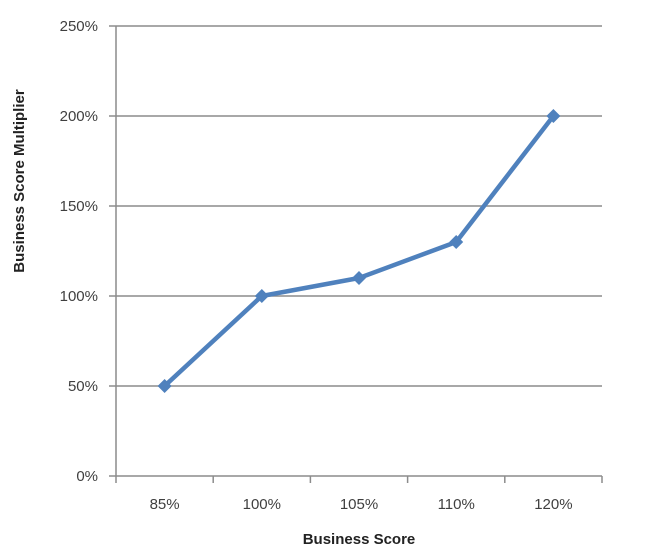 This screenshot has width=646, height=547. What do you see at coordinates (165, 504) in the screenshot?
I see `x-tick-label: 85%` at bounding box center [165, 504].